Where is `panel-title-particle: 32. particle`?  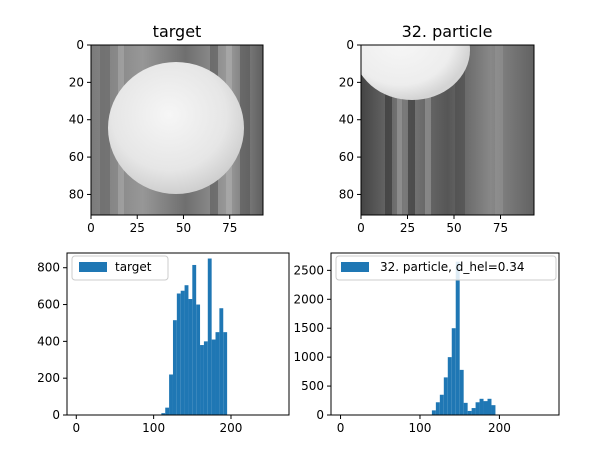 panel-title-particle: 32. particle is located at coordinates (447, 31).